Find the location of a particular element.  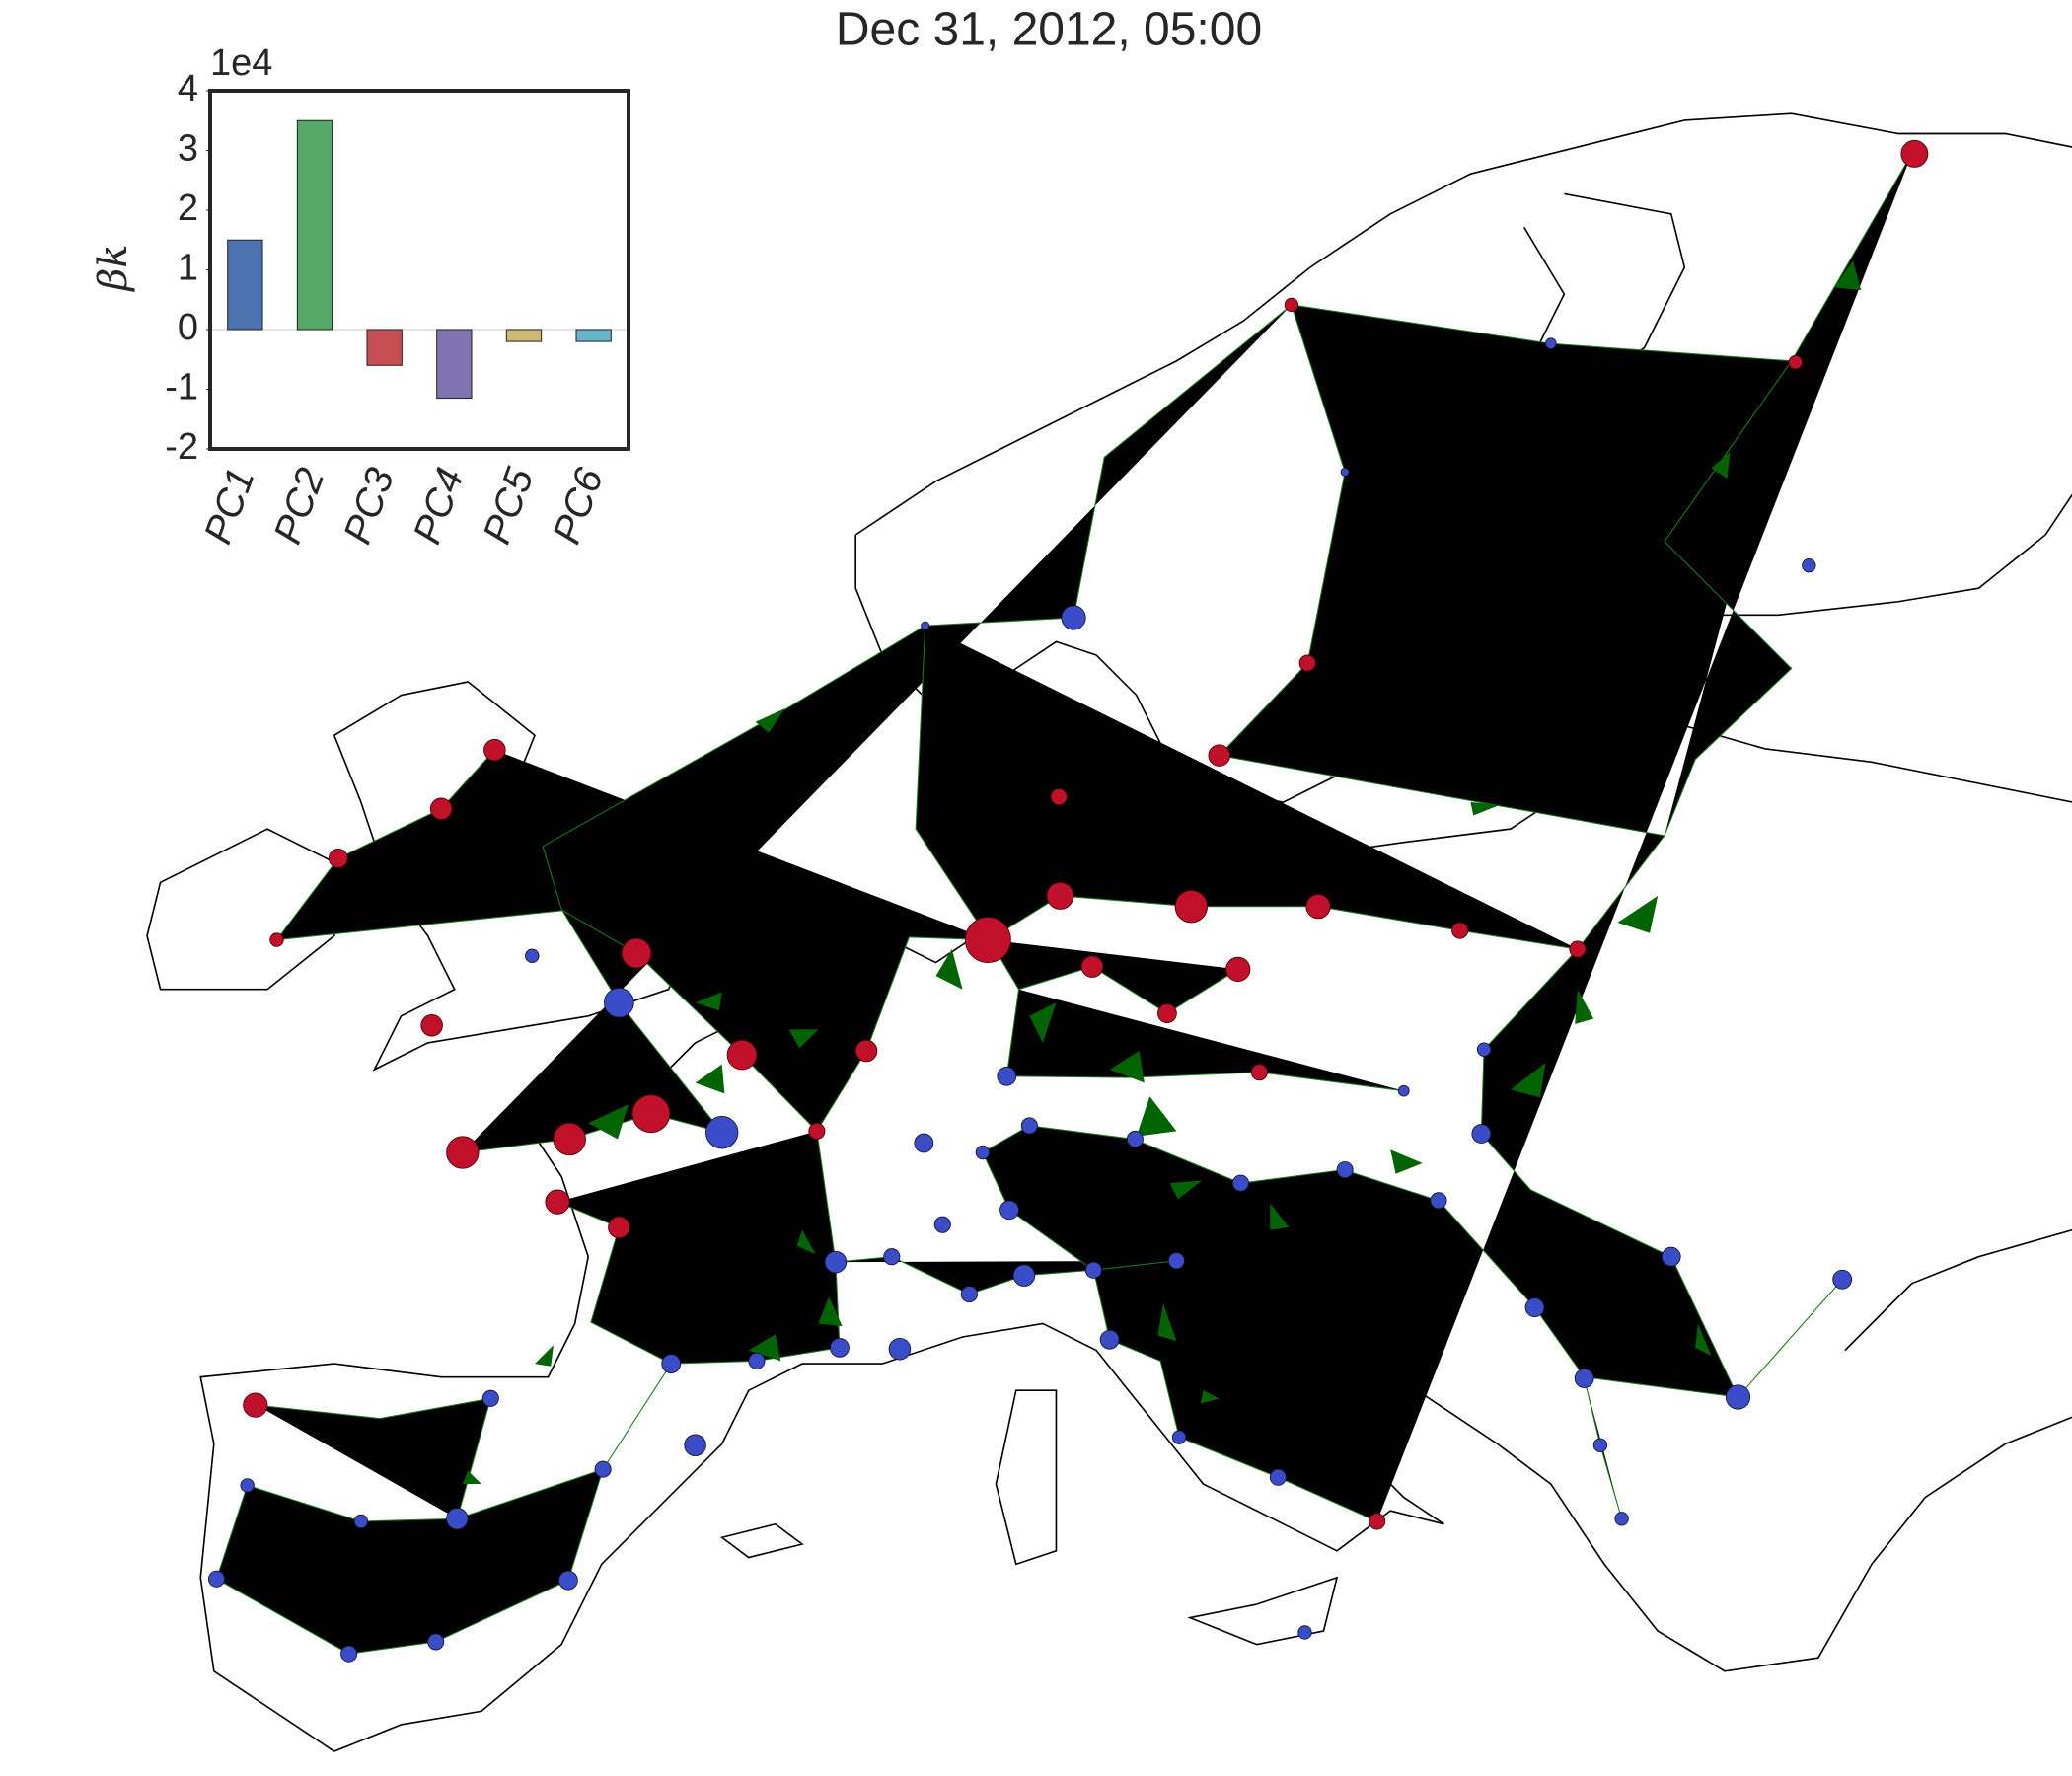

y-tick-label: -1 is located at coordinates (181, 388).